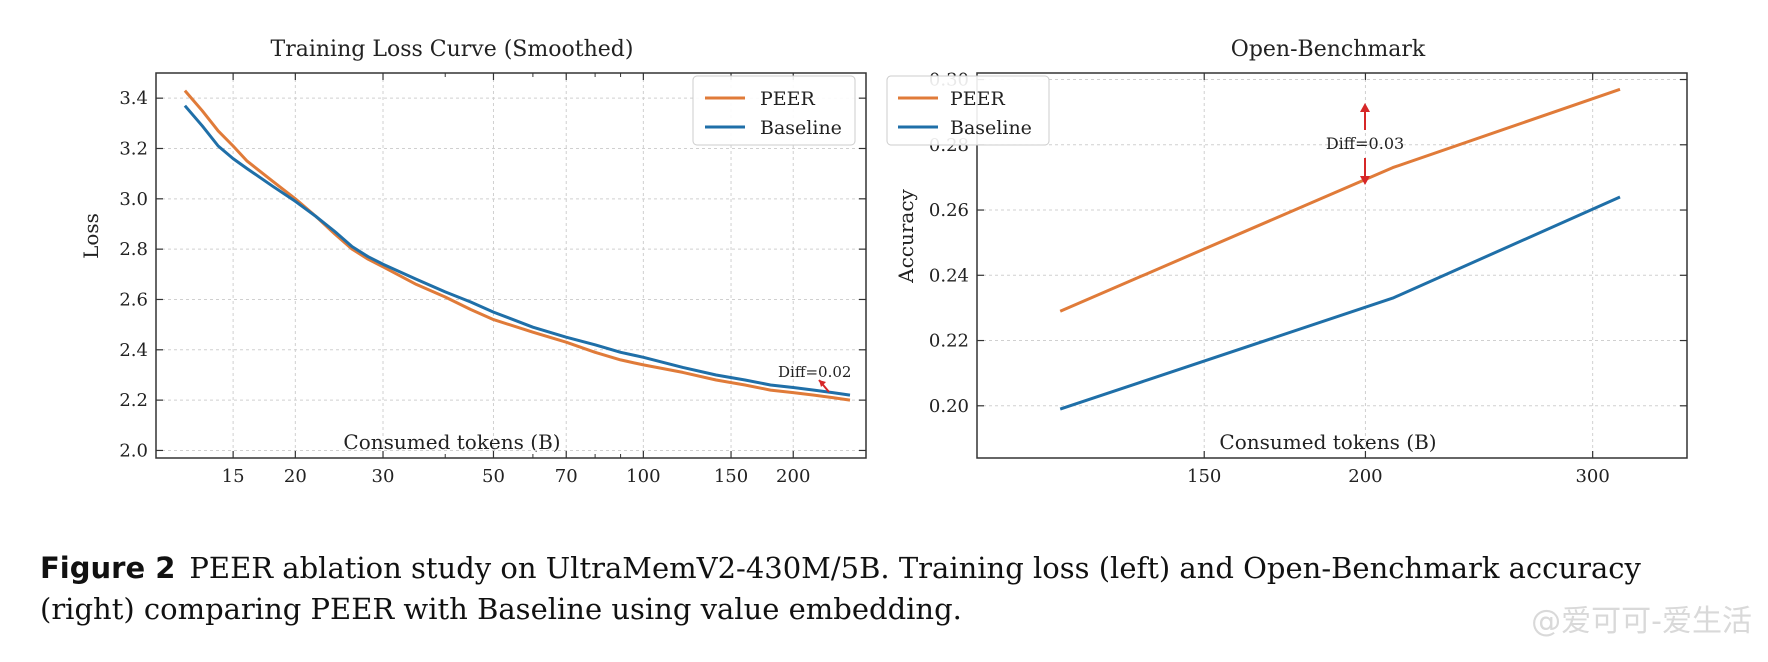 Image resolution: width=1768 pixels, height=662 pixels. I want to click on annotation: Diff=0.03, so click(1365, 144).